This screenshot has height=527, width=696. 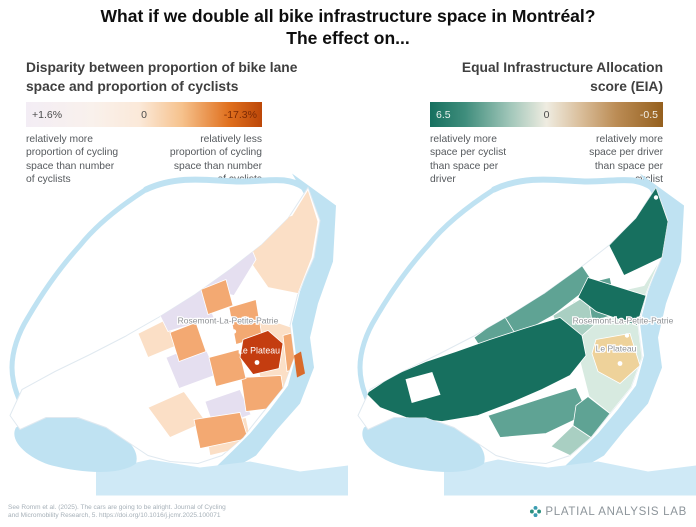 I want to click on right-colorbar-mid-label: 0, so click(x=546, y=114).